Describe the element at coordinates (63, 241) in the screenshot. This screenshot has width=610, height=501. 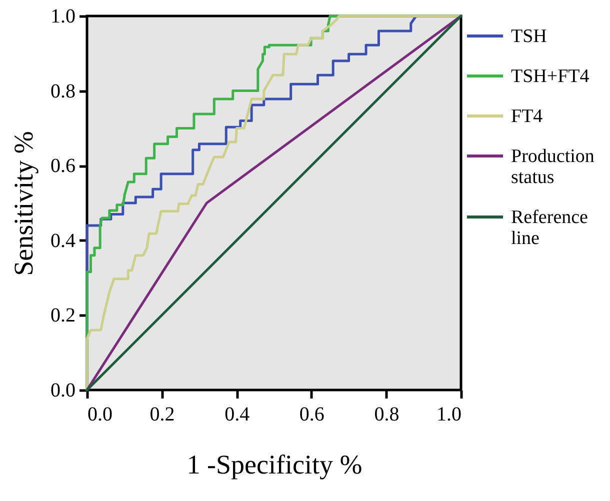
I see `y-tick-label: 0.4` at that location.